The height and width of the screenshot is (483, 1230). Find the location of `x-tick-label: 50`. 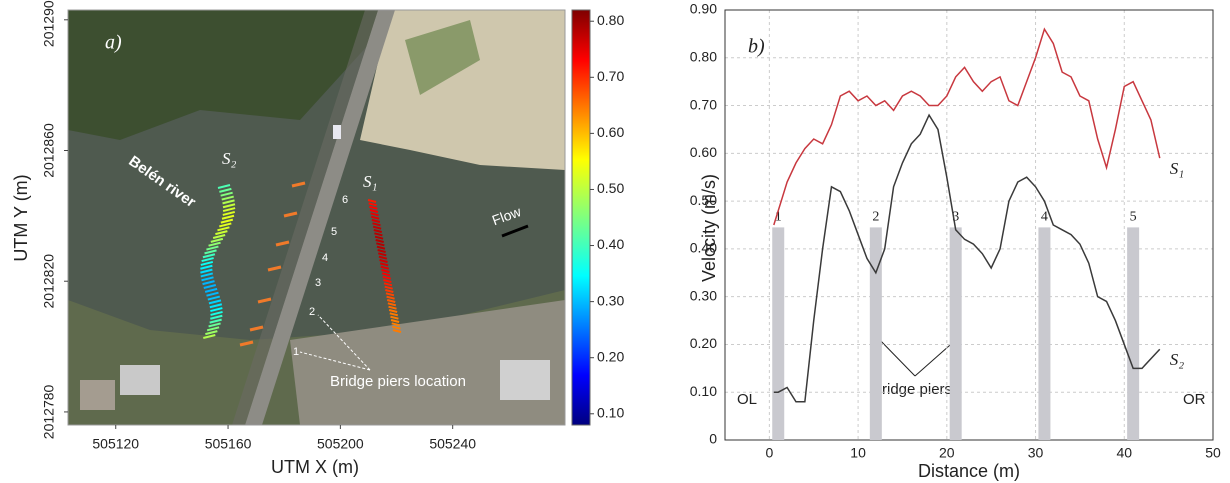

x-tick-label: 50 is located at coordinates (1213, 453).